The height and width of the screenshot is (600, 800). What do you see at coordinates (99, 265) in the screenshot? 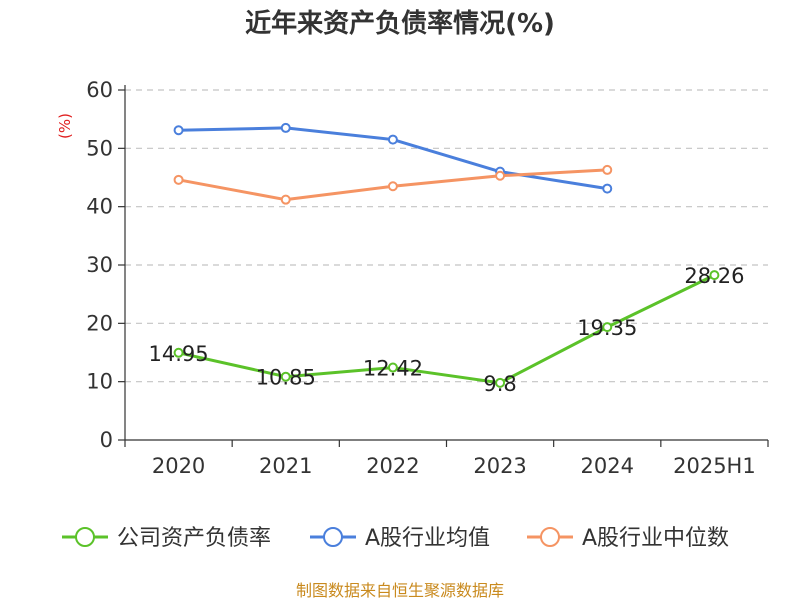
I see `y-tick-label: 30` at bounding box center [99, 265].